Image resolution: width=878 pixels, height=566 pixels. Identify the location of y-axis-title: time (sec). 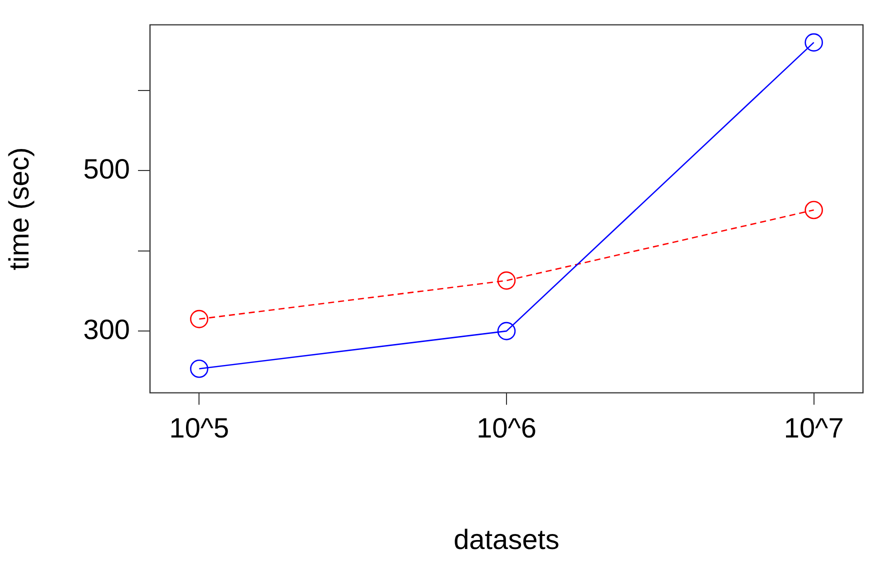
(19, 208).